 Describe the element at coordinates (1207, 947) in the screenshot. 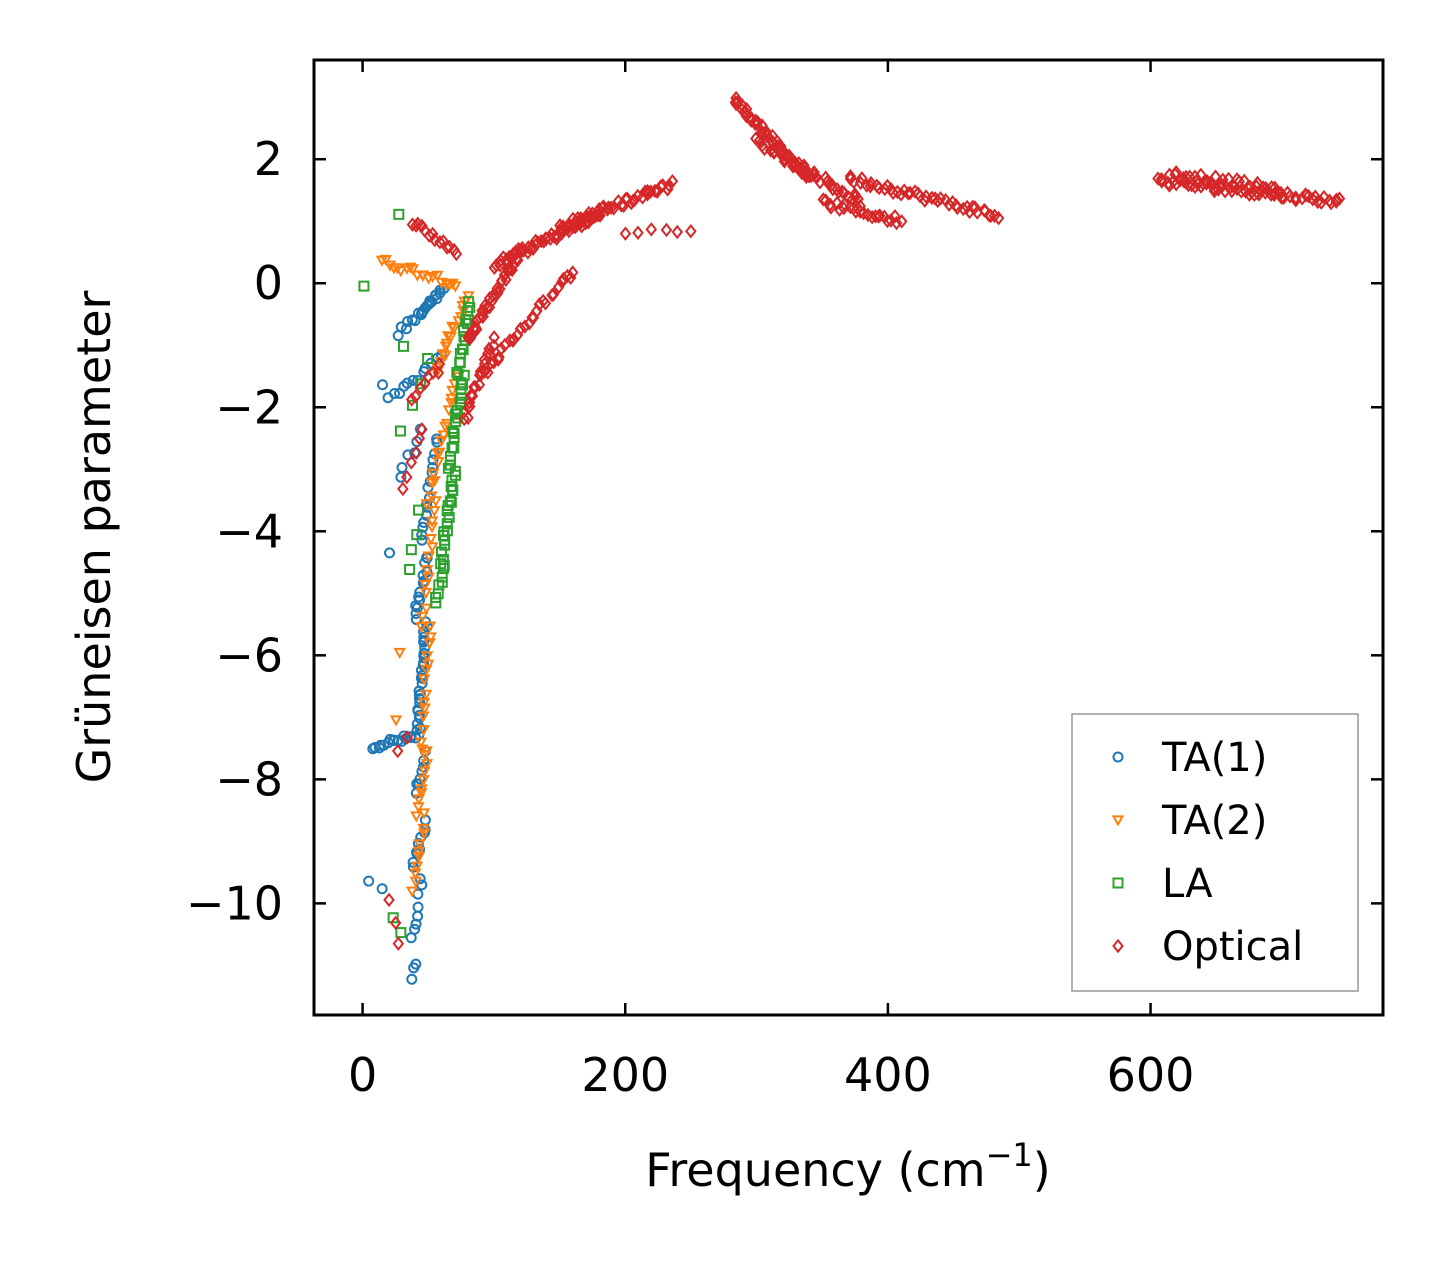

I see `legend-entry: Optical` at that location.